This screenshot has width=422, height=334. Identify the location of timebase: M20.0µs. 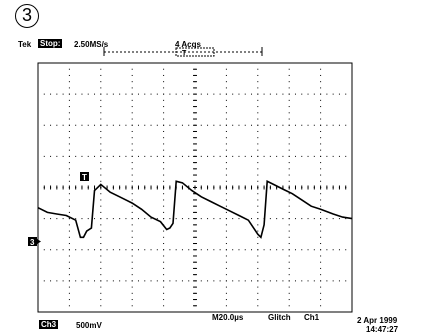
(228, 317).